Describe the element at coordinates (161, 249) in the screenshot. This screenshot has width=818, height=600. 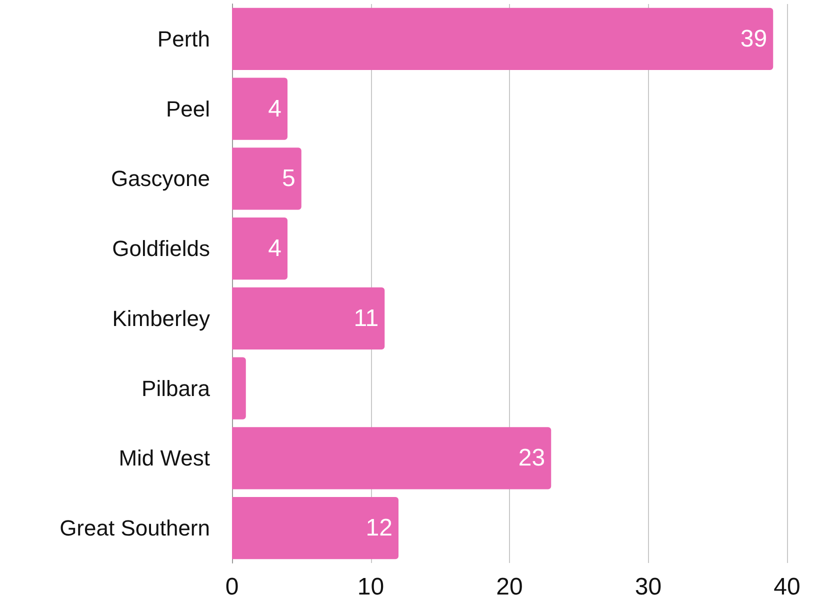
I see `y-tick-label: Goldfields` at that location.